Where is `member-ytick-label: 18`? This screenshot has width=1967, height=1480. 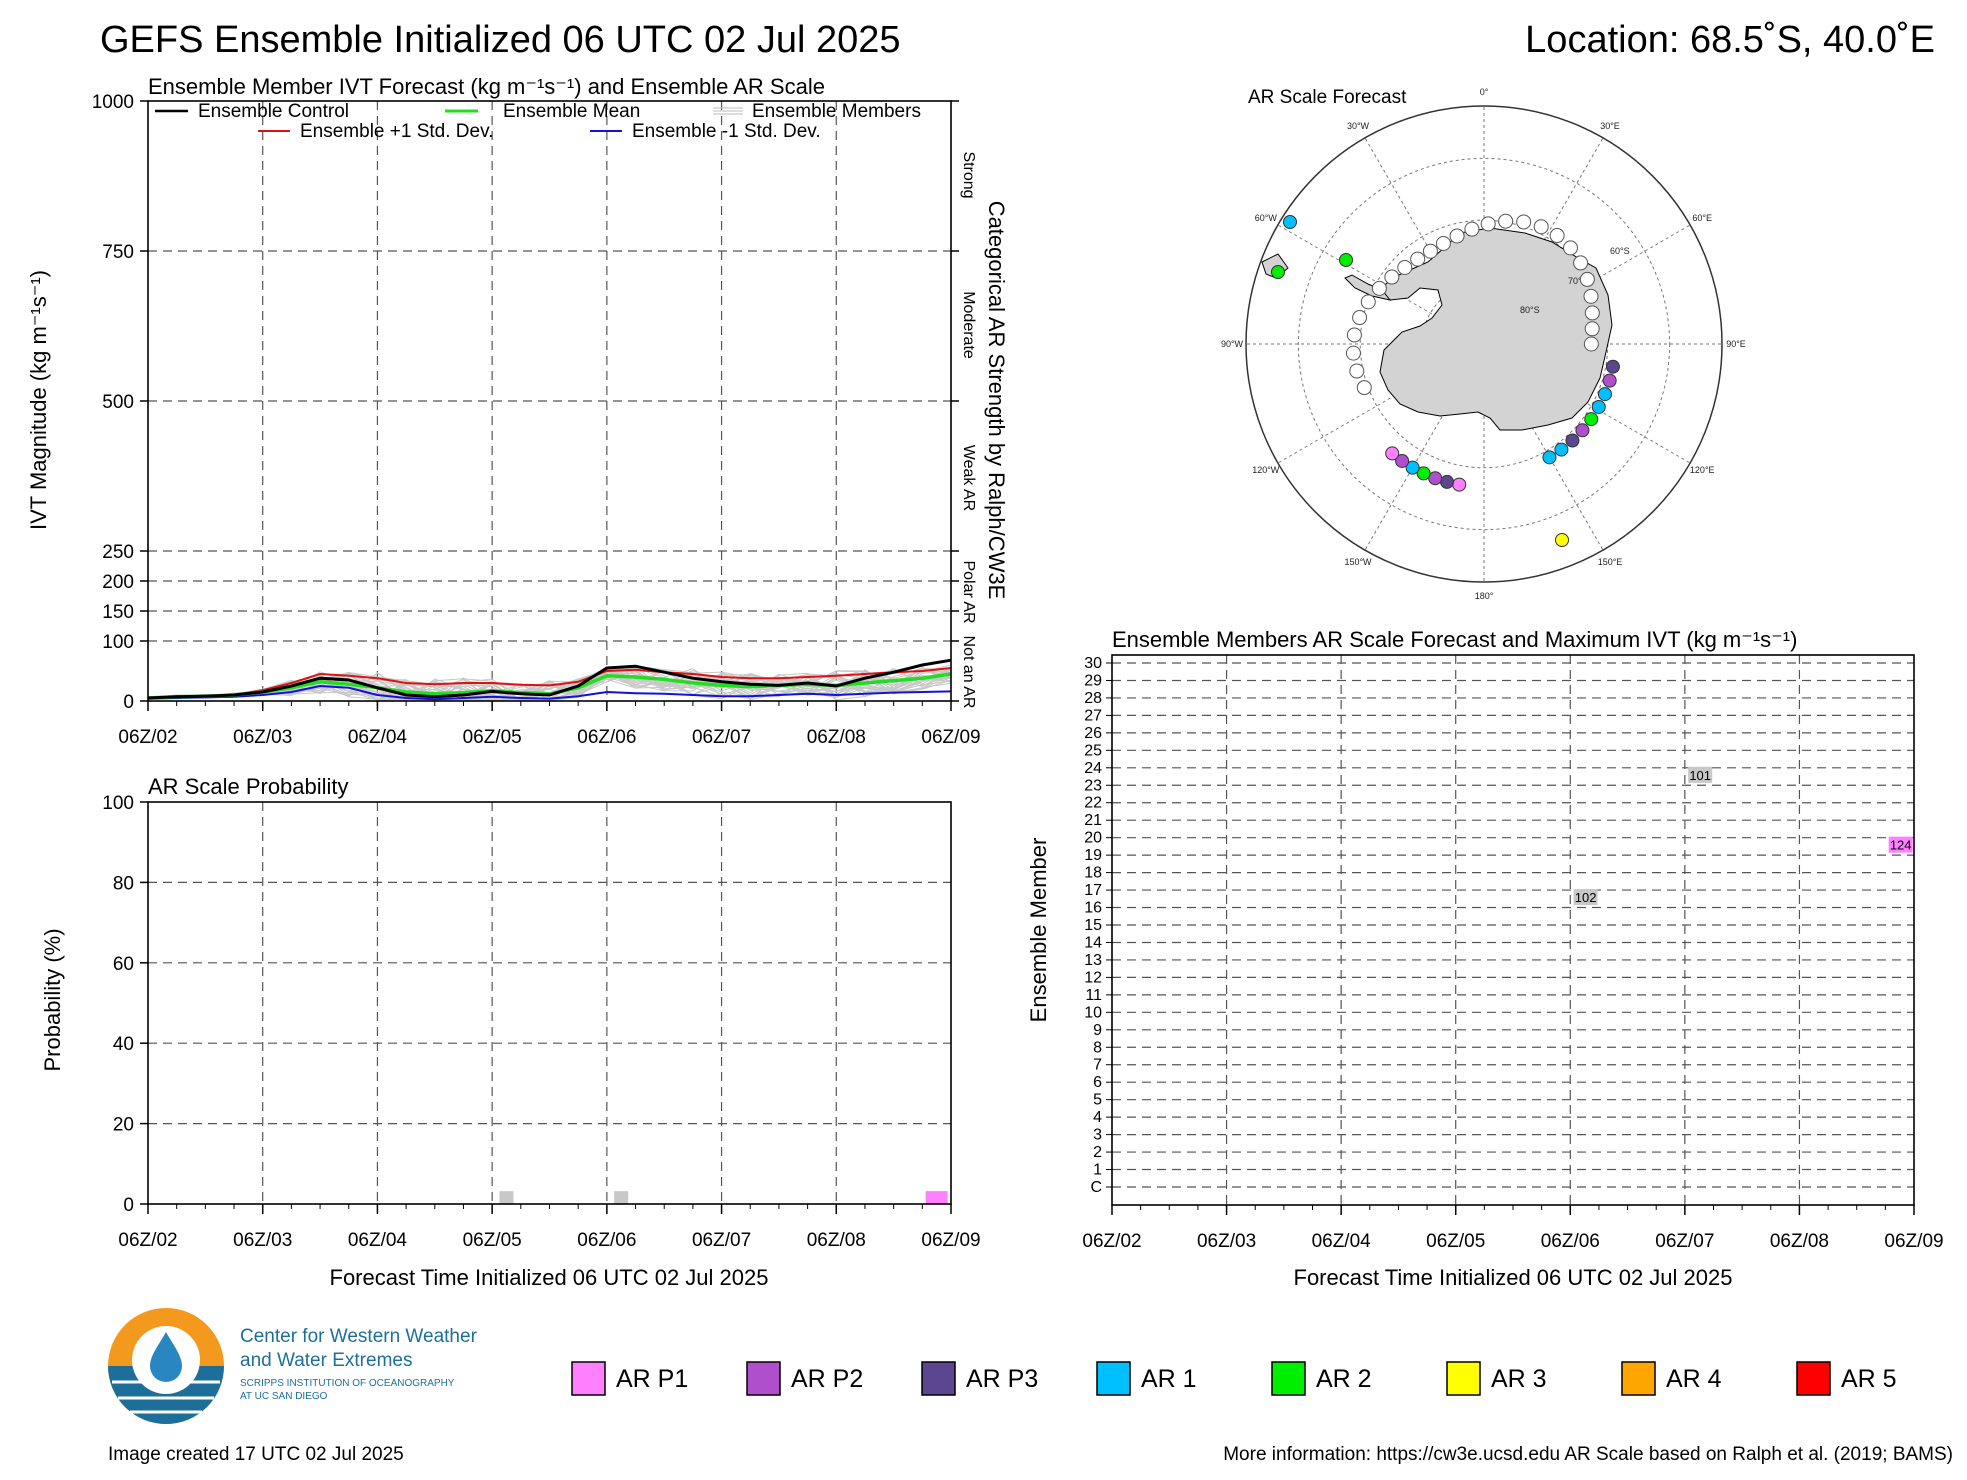
member-ytick-label: 18 is located at coordinates (1093, 873).